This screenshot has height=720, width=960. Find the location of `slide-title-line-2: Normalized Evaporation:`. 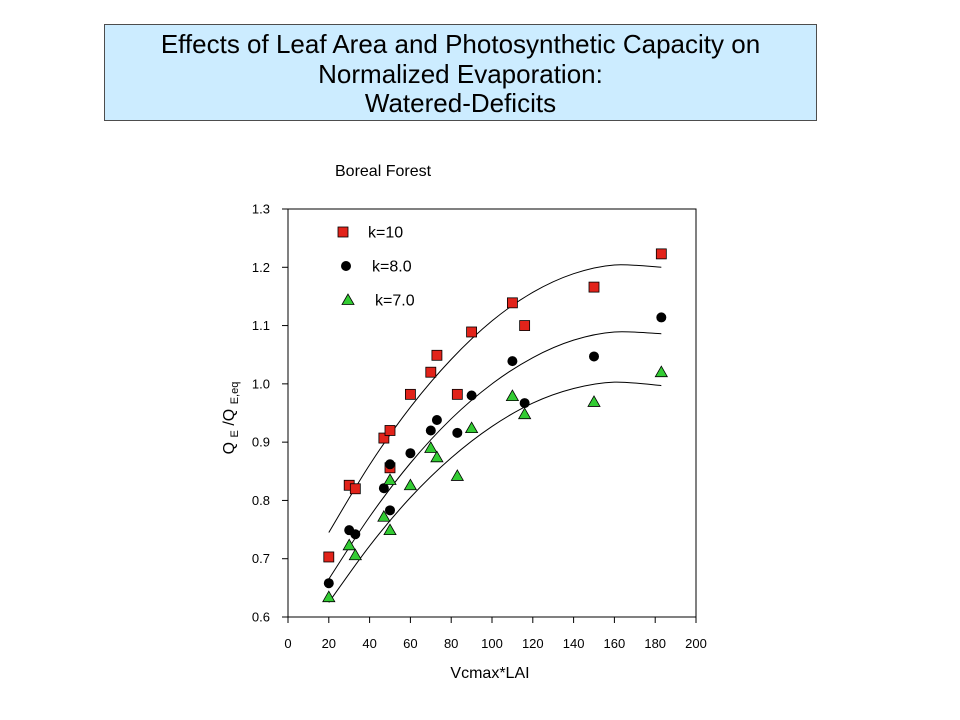

slide-title-line-2: Normalized Evaporation: is located at coordinates (460, 73).